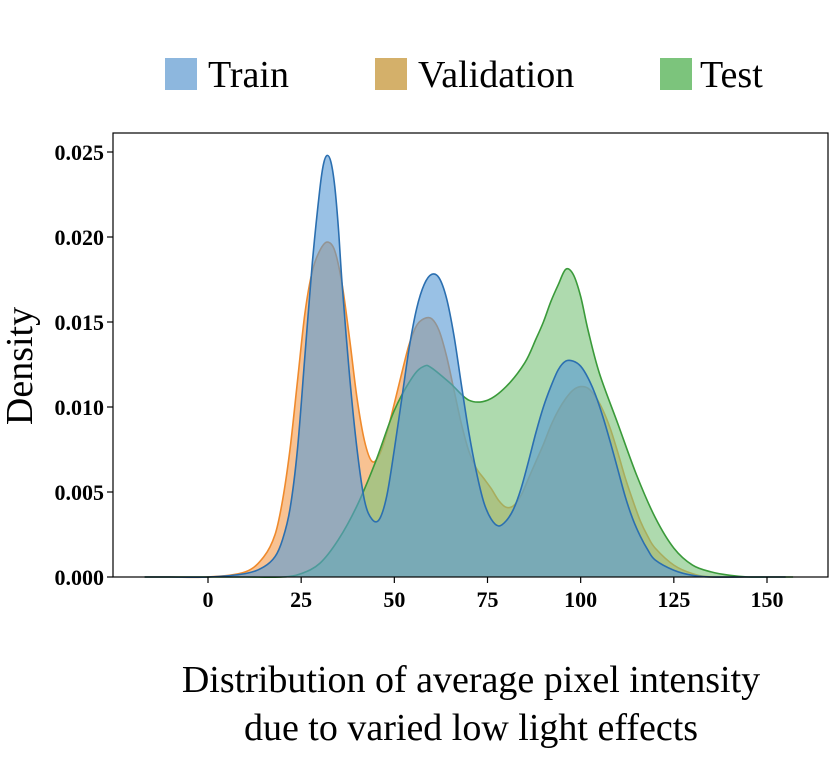 The image size is (830, 783). What do you see at coordinates (580, 599) in the screenshot?
I see `x-tick-label: 100` at bounding box center [580, 599].